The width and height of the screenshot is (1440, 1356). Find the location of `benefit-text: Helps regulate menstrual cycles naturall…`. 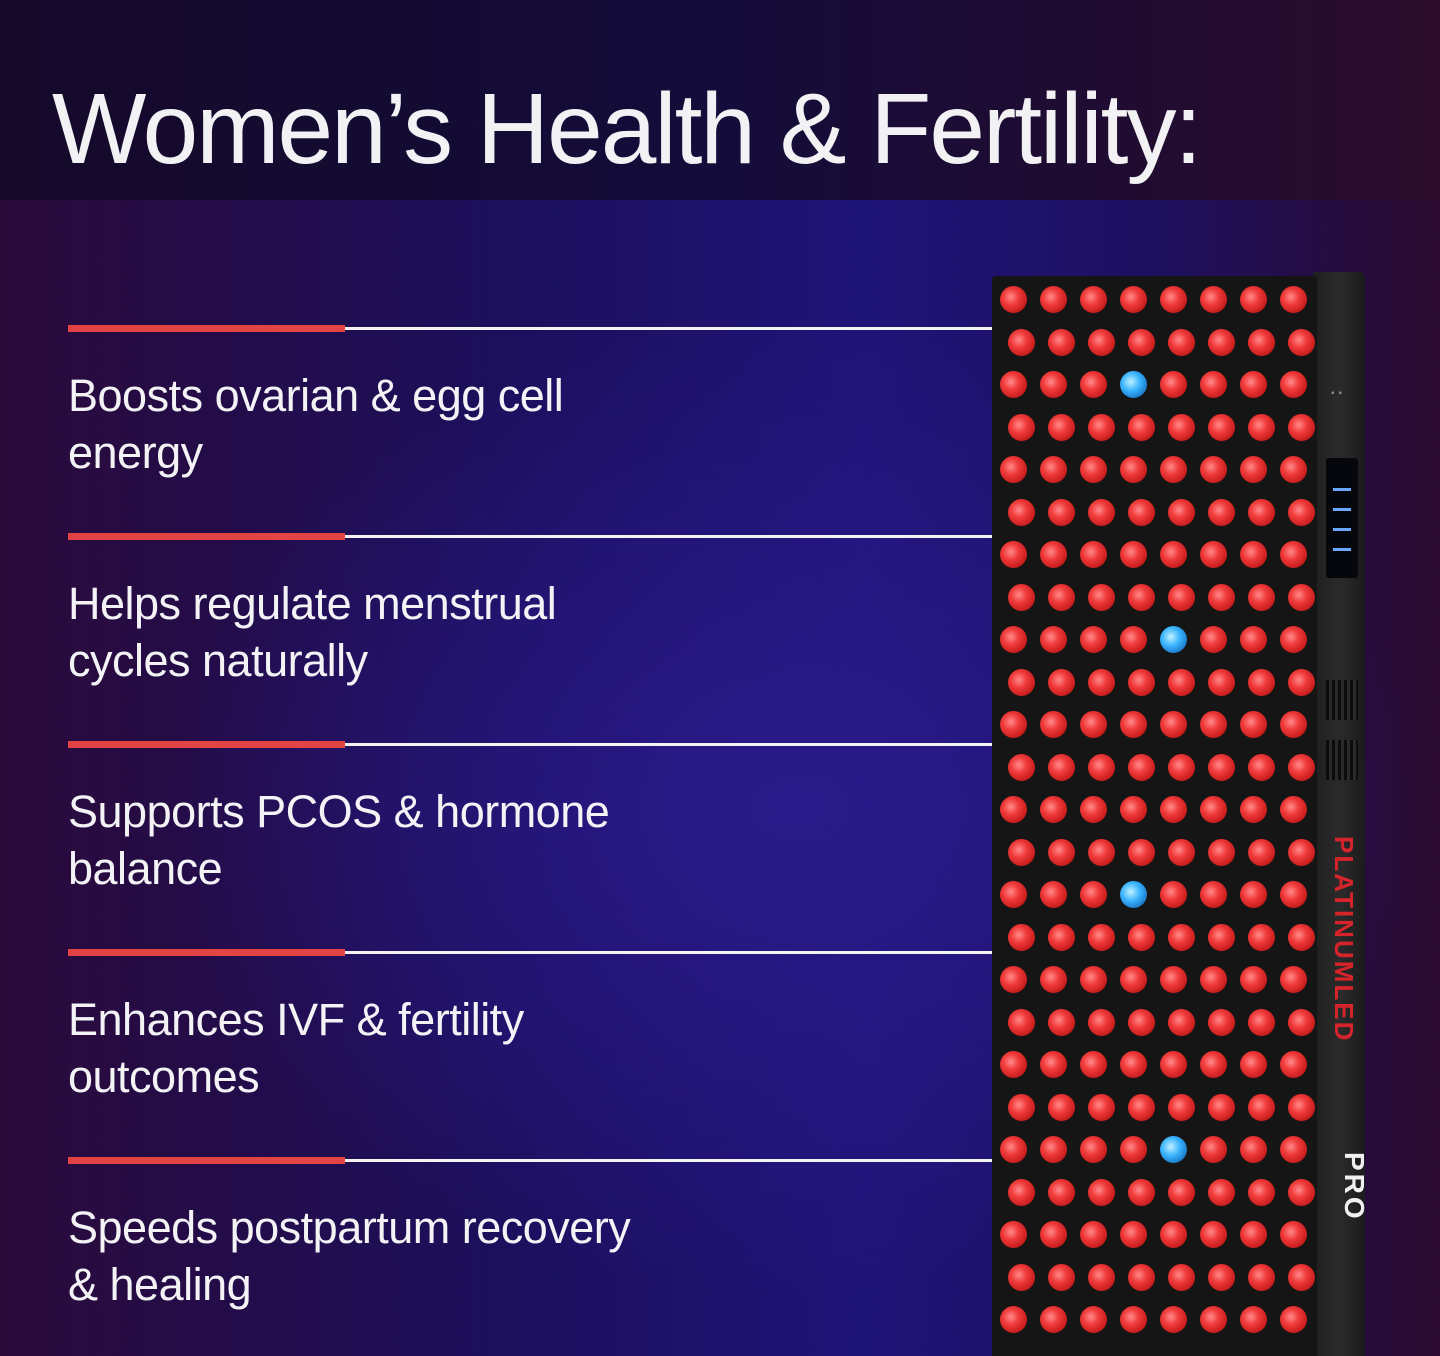

benefit-text: Helps regulate menstrual cycles naturall… is located at coordinates (312, 632).